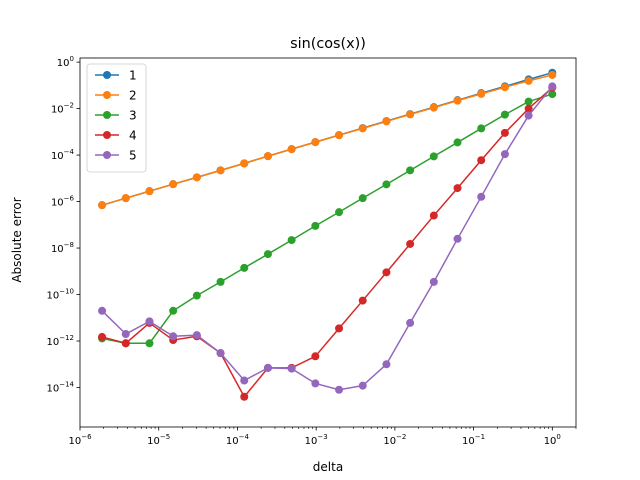  I want to click on chart-title: sin(cos(x)), so click(328, 44).